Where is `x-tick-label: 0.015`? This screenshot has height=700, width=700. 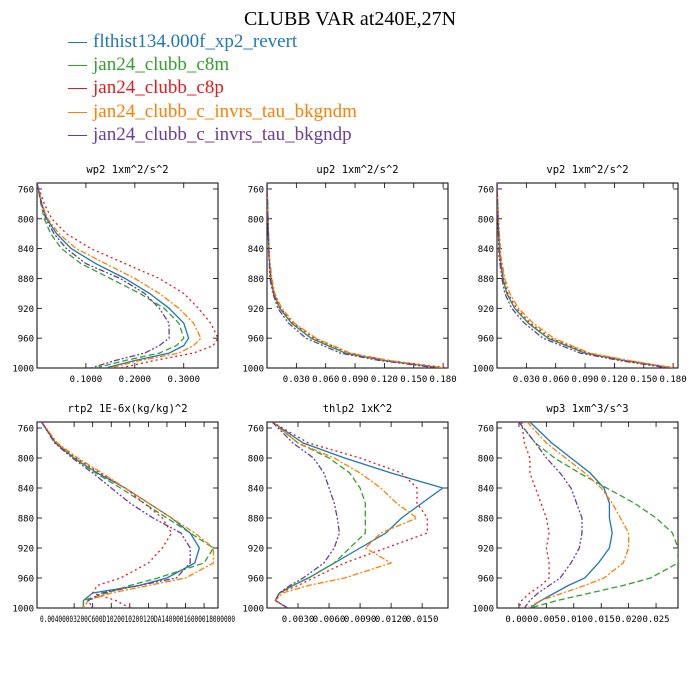 x-tick-label: 0.015 is located at coordinates (601, 620).